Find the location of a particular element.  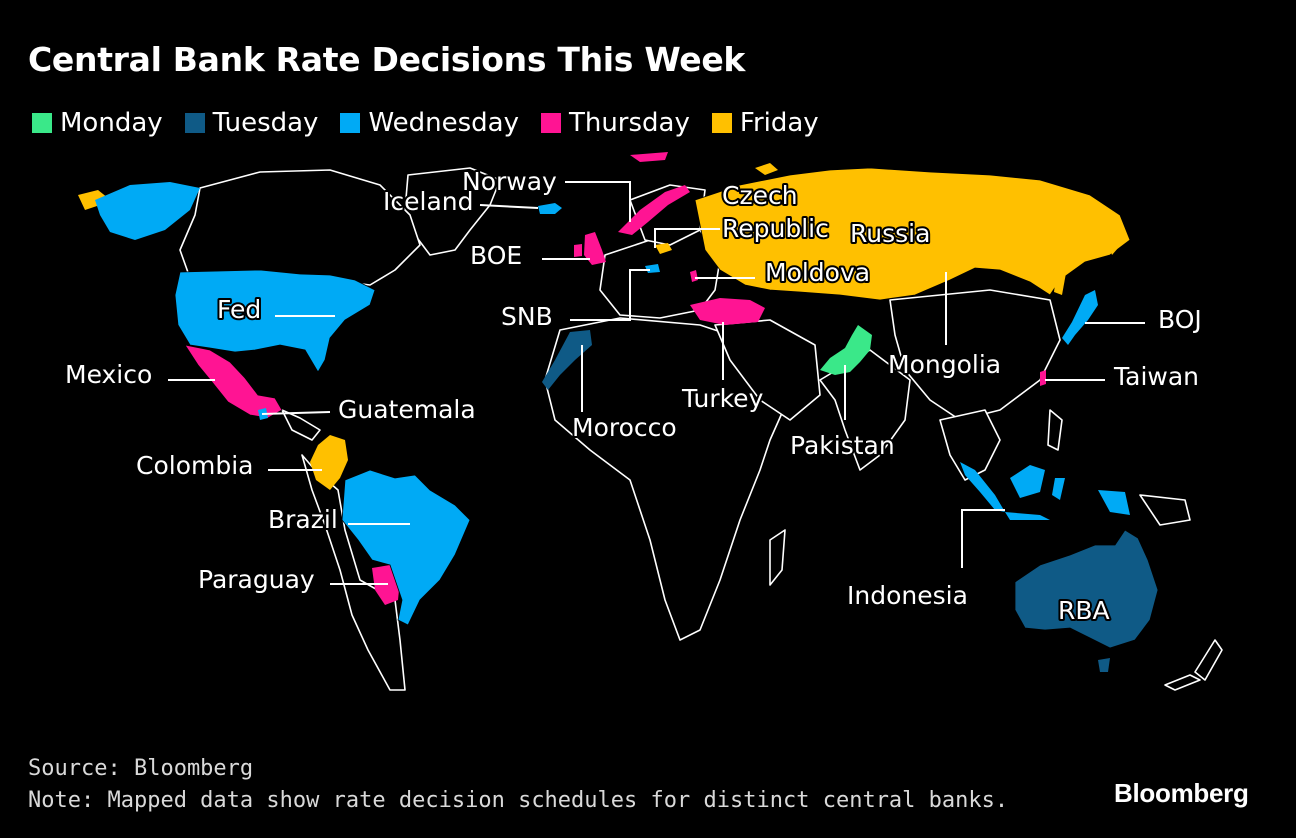

legend-item-friday: Friday is located at coordinates (765, 123).